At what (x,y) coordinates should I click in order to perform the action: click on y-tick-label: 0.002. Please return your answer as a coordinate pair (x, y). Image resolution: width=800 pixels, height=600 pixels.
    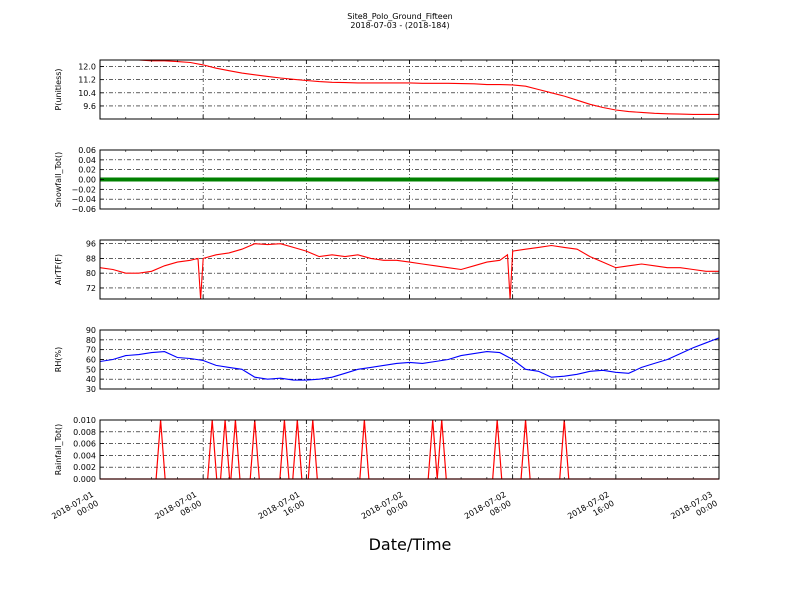
    Looking at the image, I should click on (84, 467).